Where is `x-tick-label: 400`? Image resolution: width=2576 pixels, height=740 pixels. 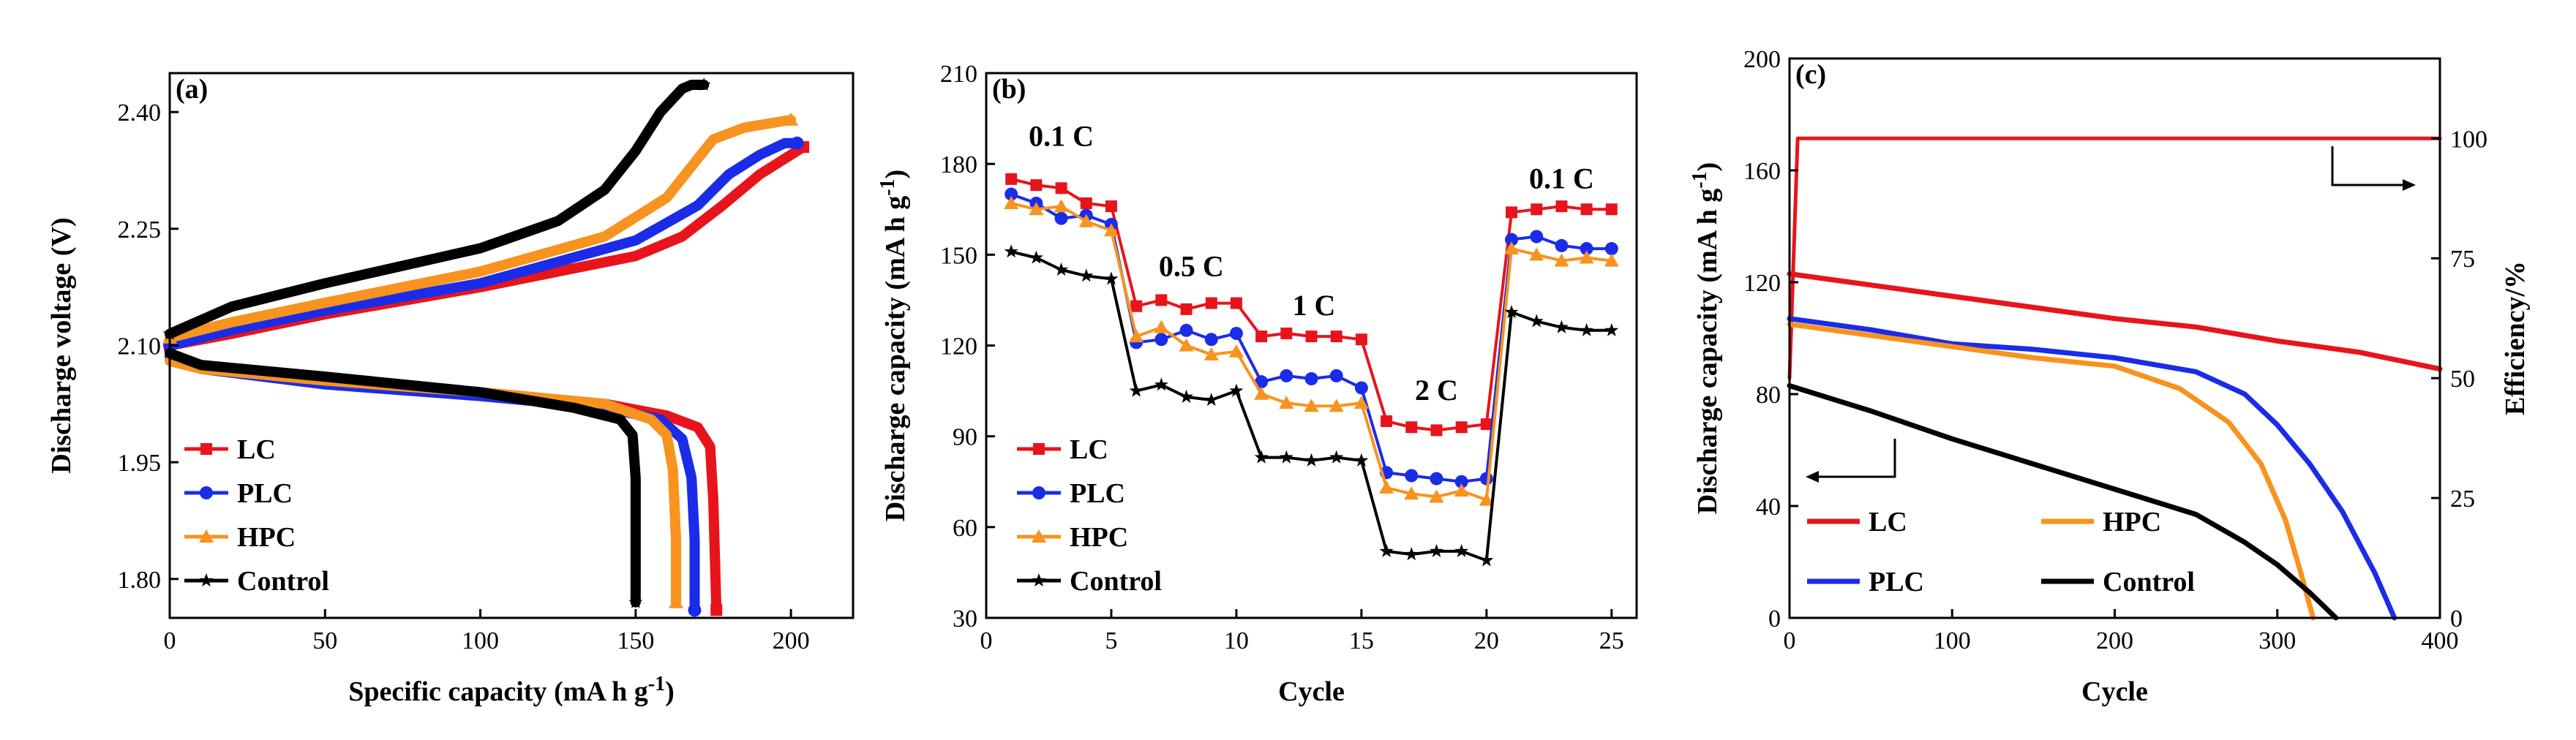 x-tick-label: 400 is located at coordinates (2440, 640).